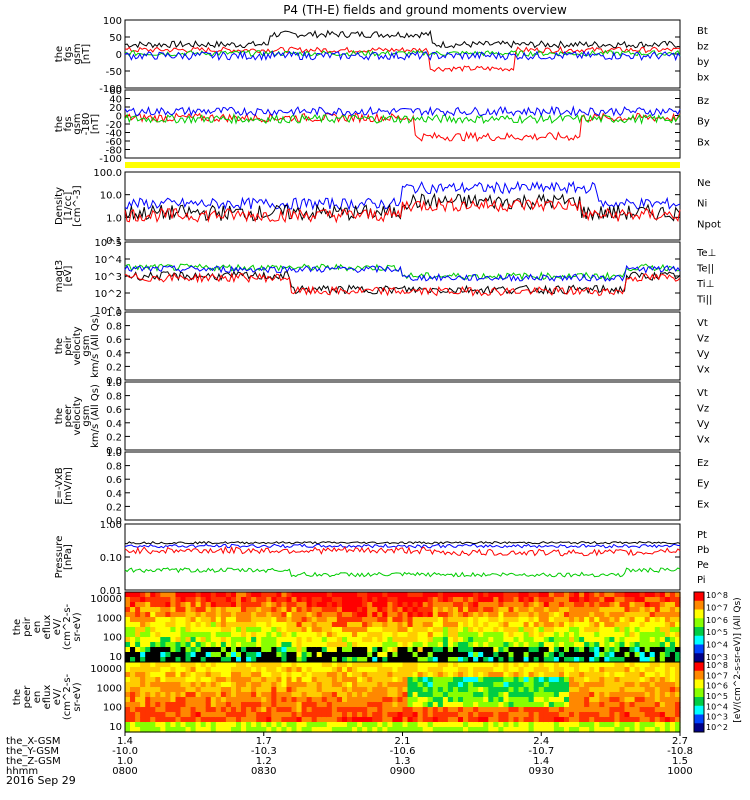 The image size is (750, 800). What do you see at coordinates (77, 53) in the screenshot?
I see `y-axis-label: gsm` at bounding box center [77, 53].